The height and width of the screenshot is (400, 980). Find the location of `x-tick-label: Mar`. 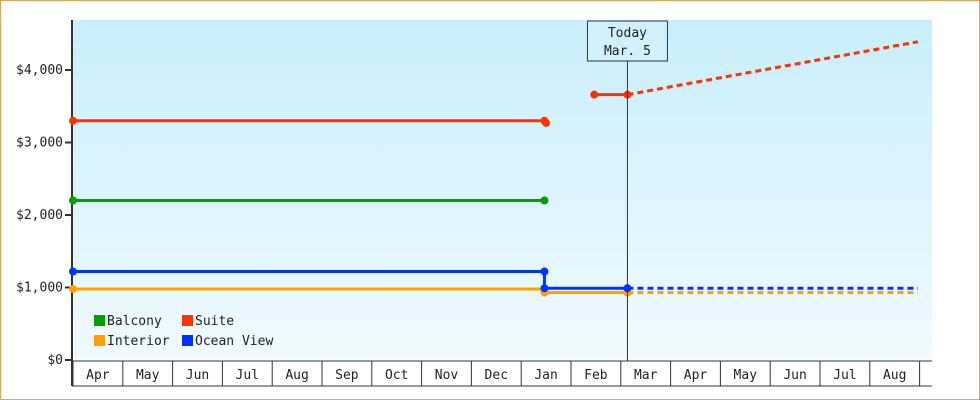

x-tick-label: Mar is located at coordinates (646, 375).